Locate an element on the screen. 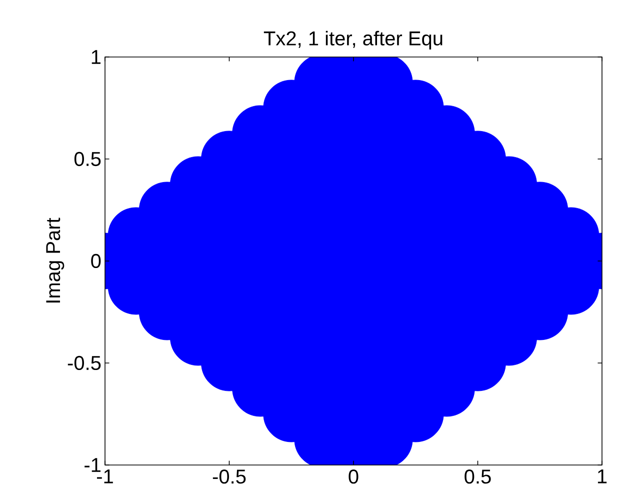 This screenshot has width=625, height=503. y-axis-title: Imag Part is located at coordinates (55, 260).